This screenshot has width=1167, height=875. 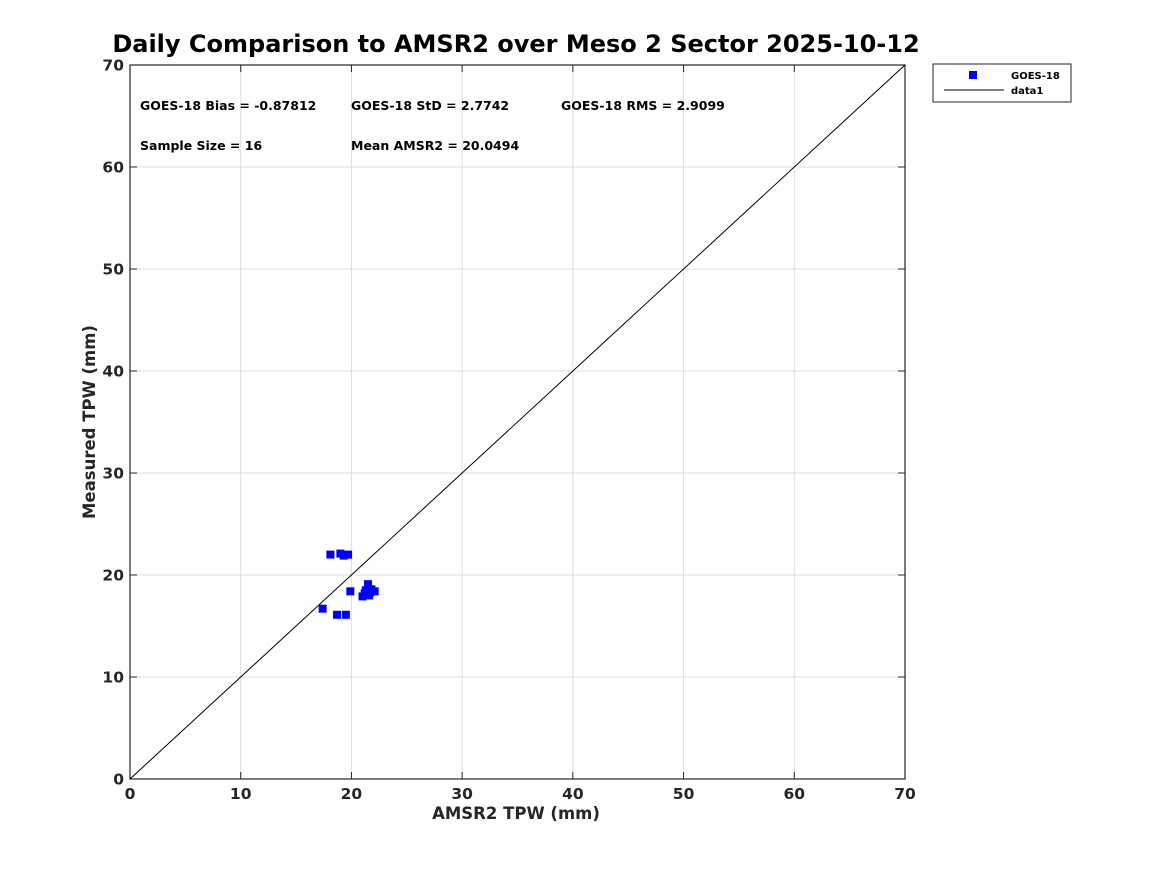 What do you see at coordinates (113, 576) in the screenshot?
I see `y-tick-label: 20` at bounding box center [113, 576].